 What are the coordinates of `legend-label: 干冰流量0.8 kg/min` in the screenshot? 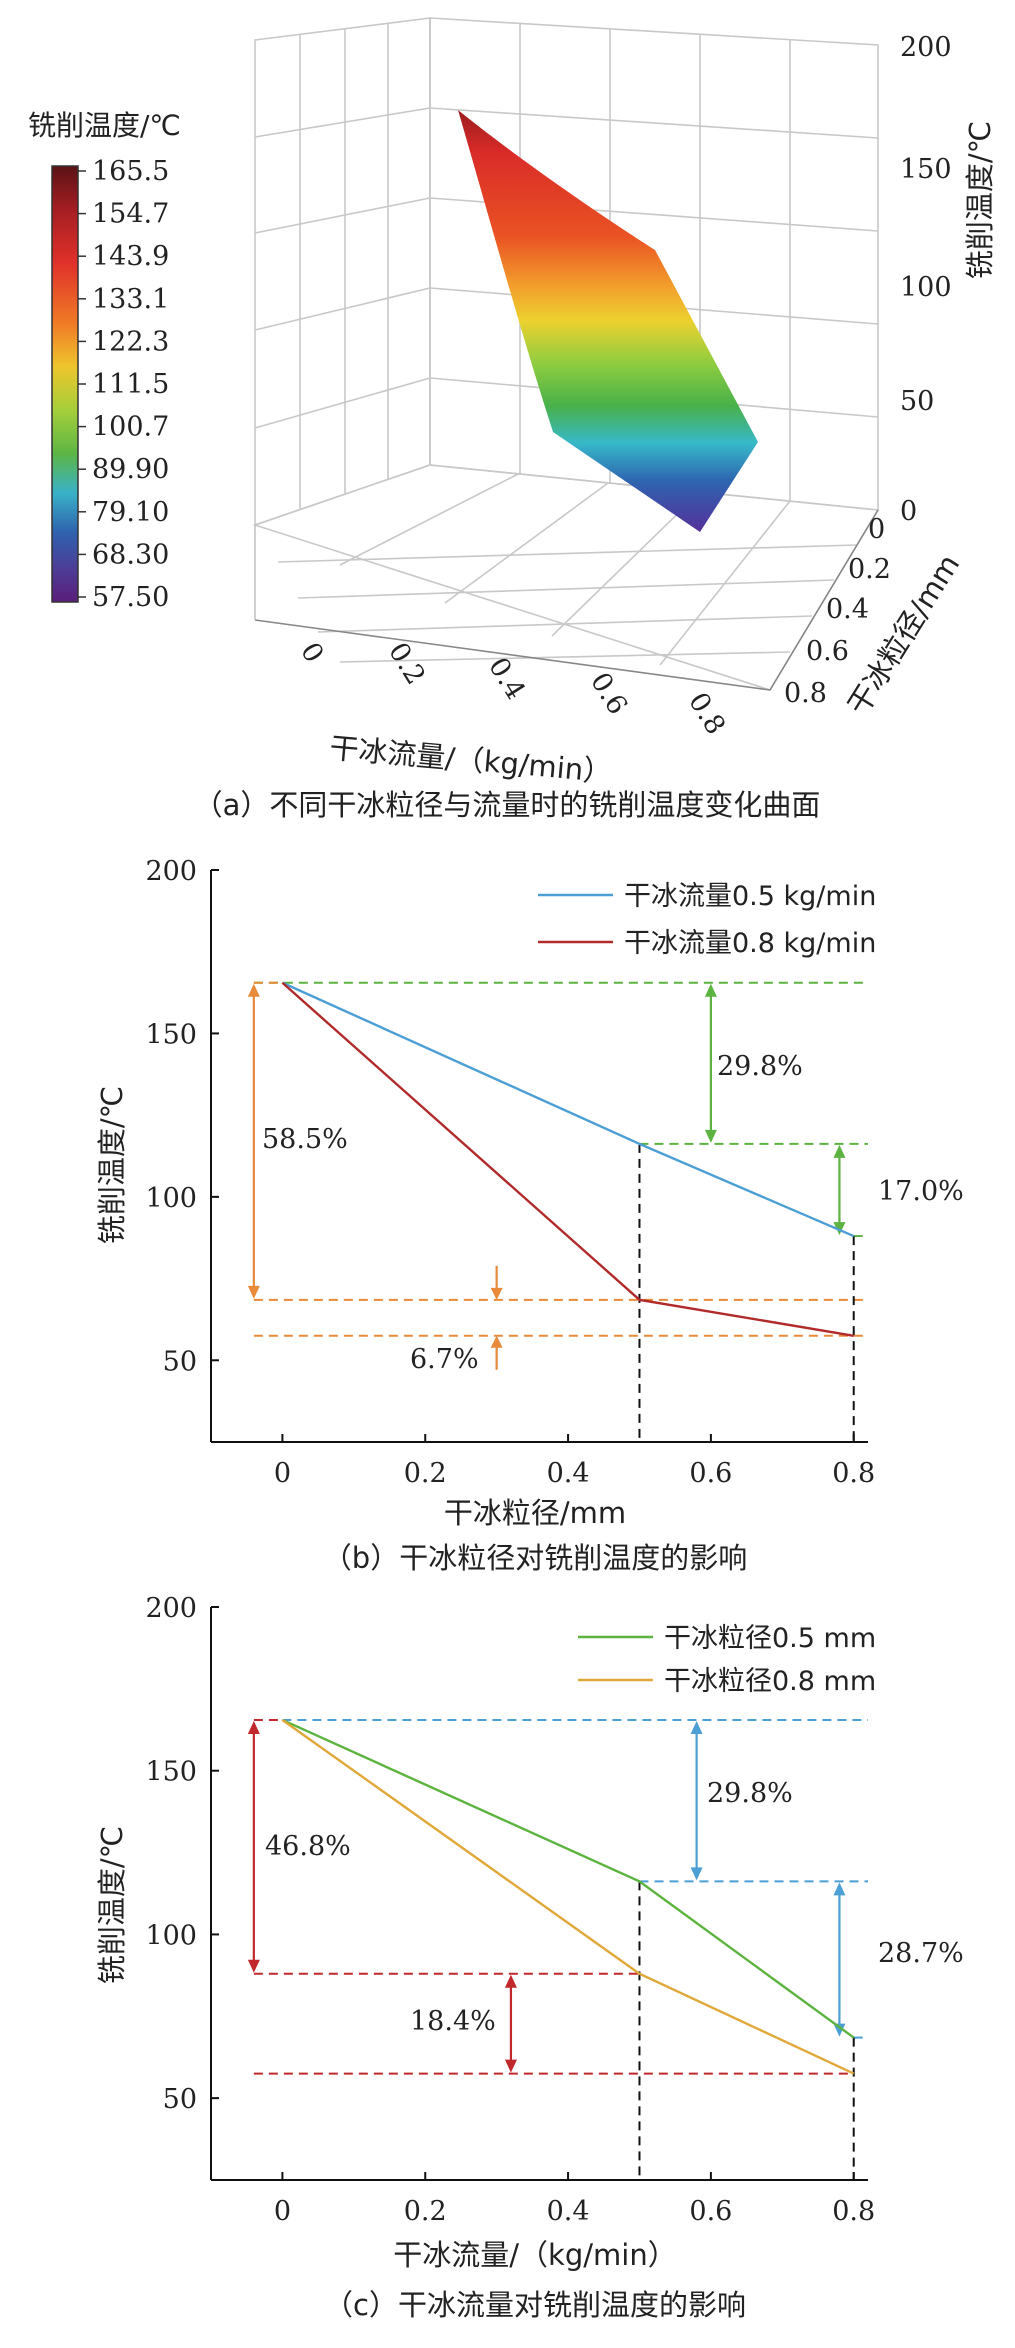 It's located at (750, 943).